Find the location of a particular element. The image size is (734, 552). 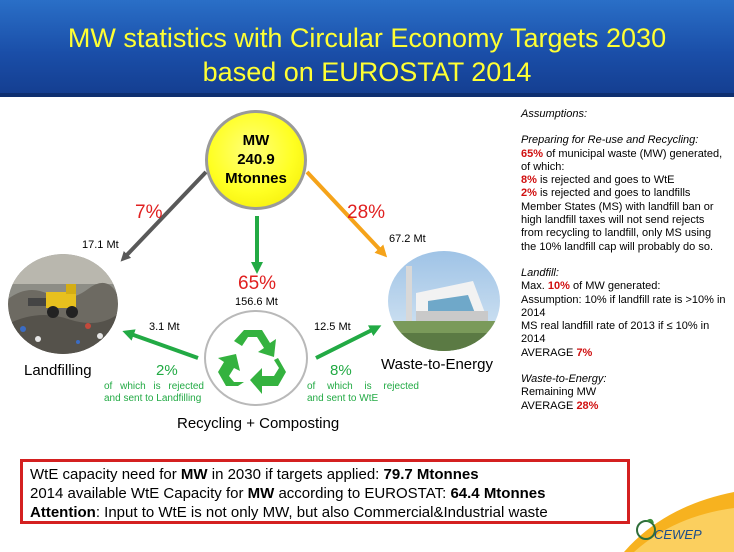

recycling-icon is located at coordinates (256, 358).